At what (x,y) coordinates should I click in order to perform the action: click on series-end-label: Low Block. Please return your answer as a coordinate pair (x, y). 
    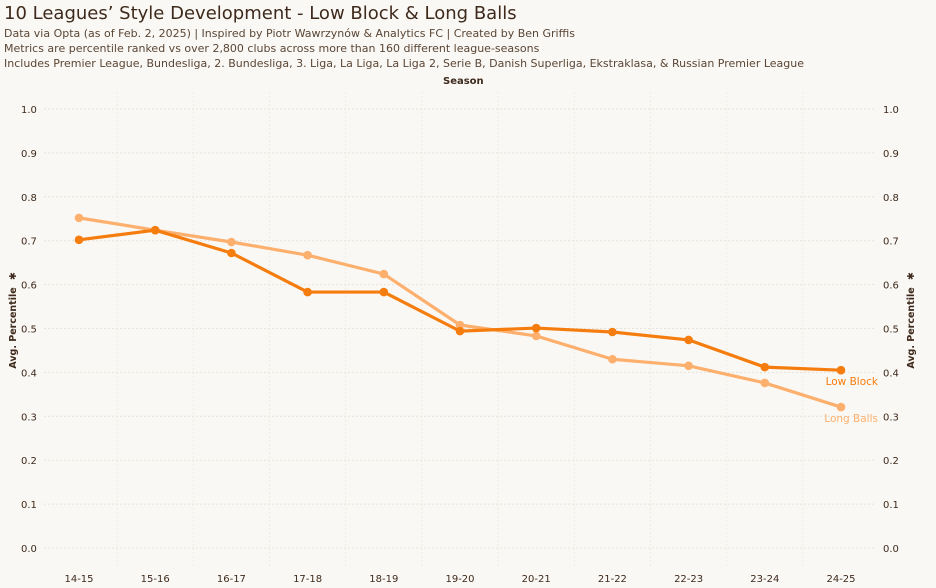
    Looking at the image, I should click on (852, 382).